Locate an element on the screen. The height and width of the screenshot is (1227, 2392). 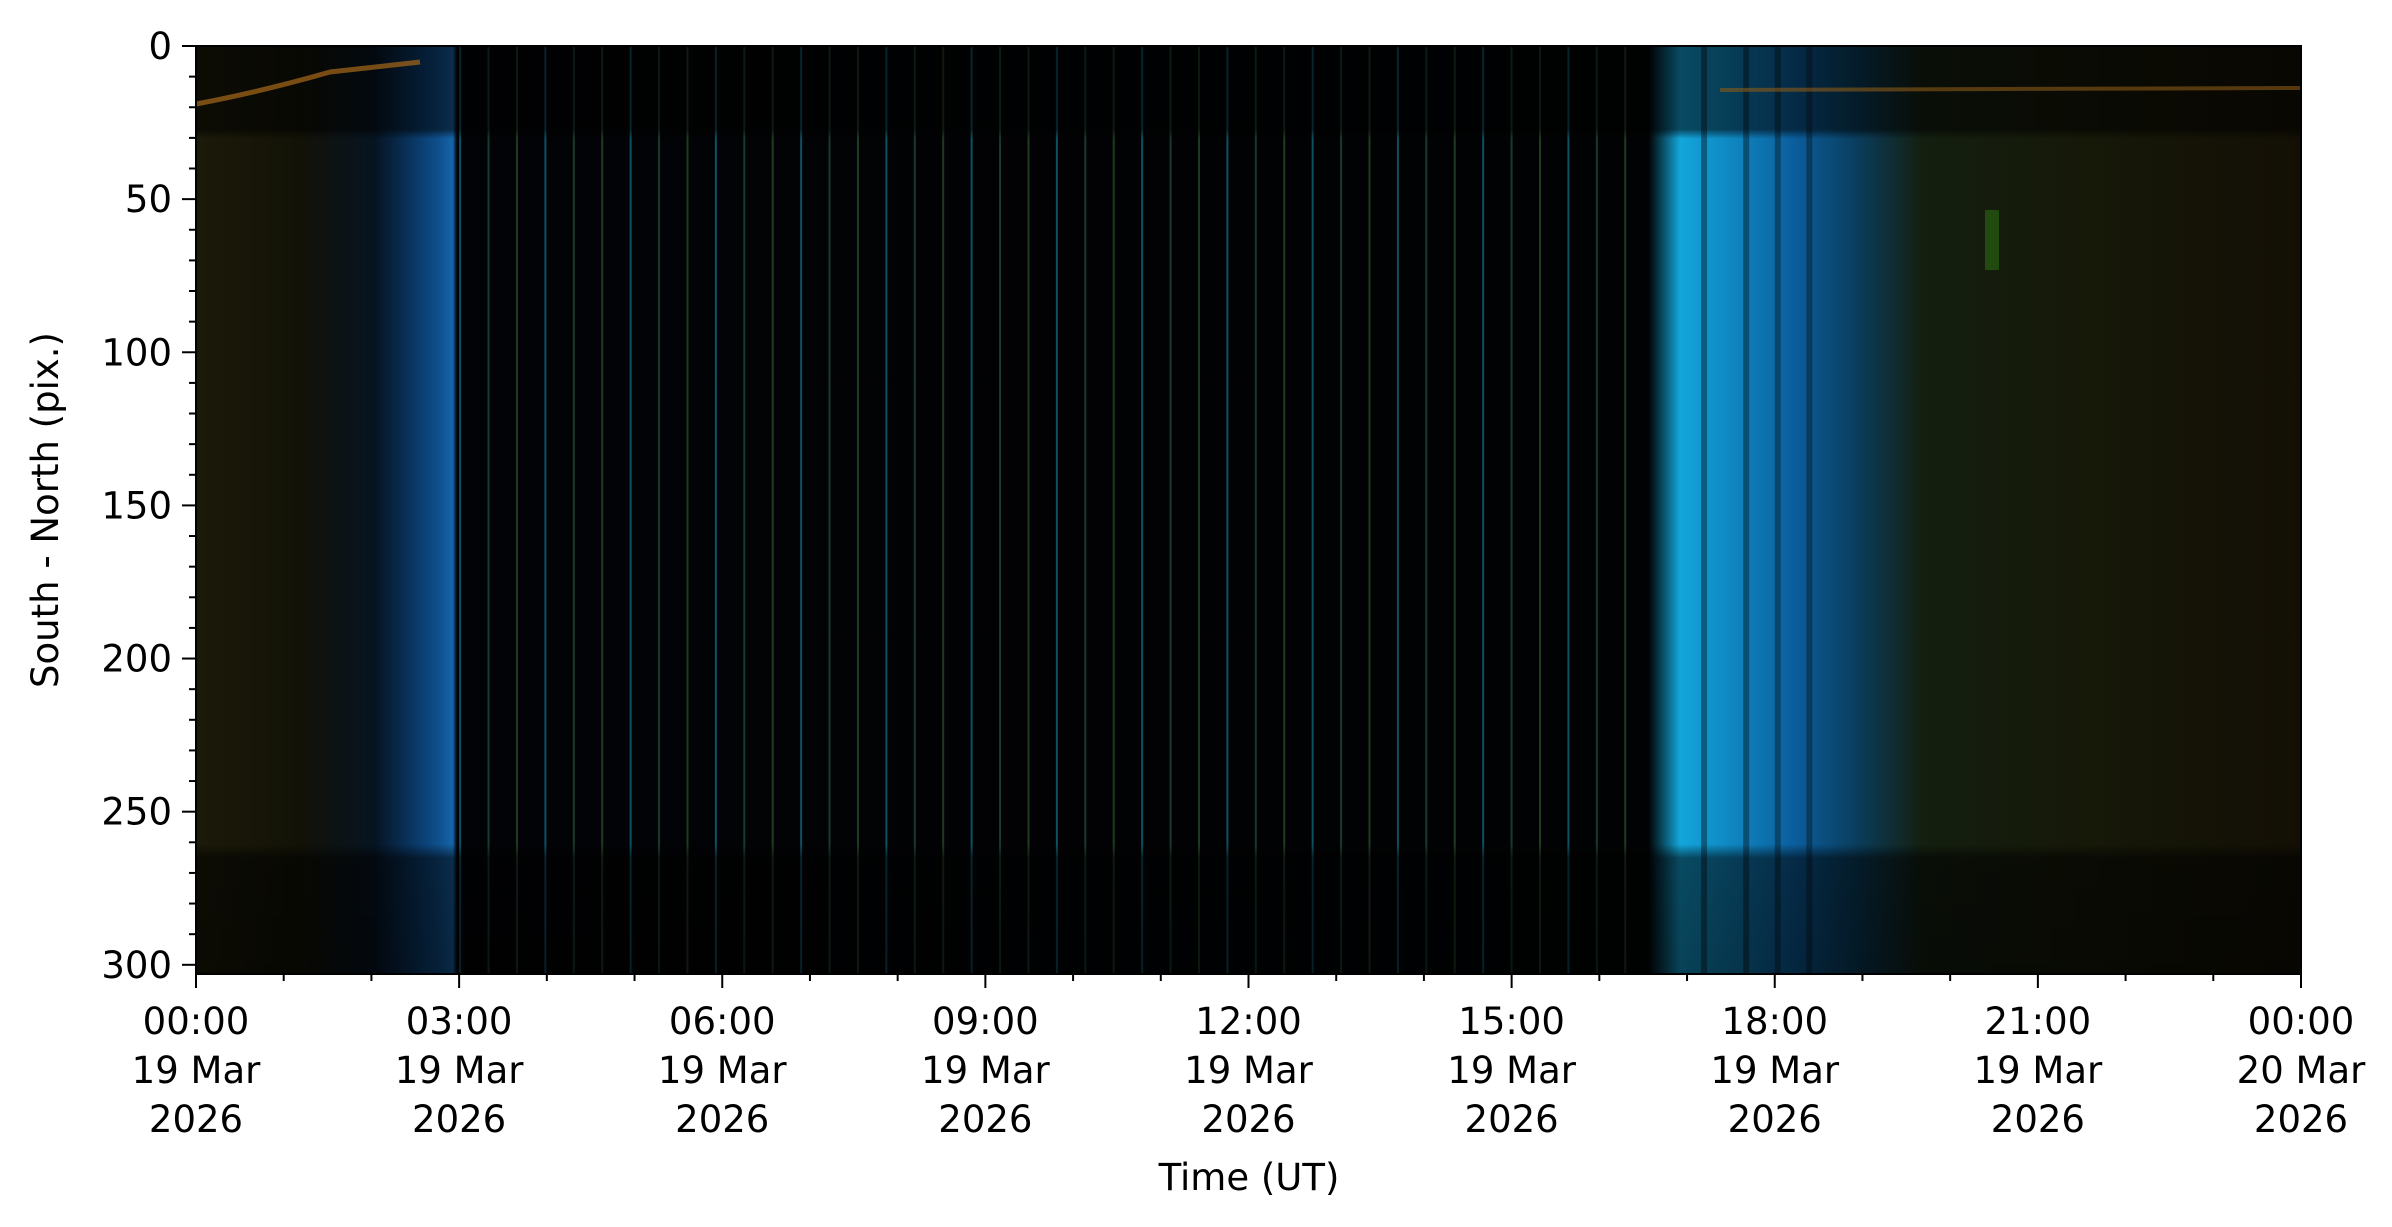
y-tick-label: 200 is located at coordinates (136, 659).